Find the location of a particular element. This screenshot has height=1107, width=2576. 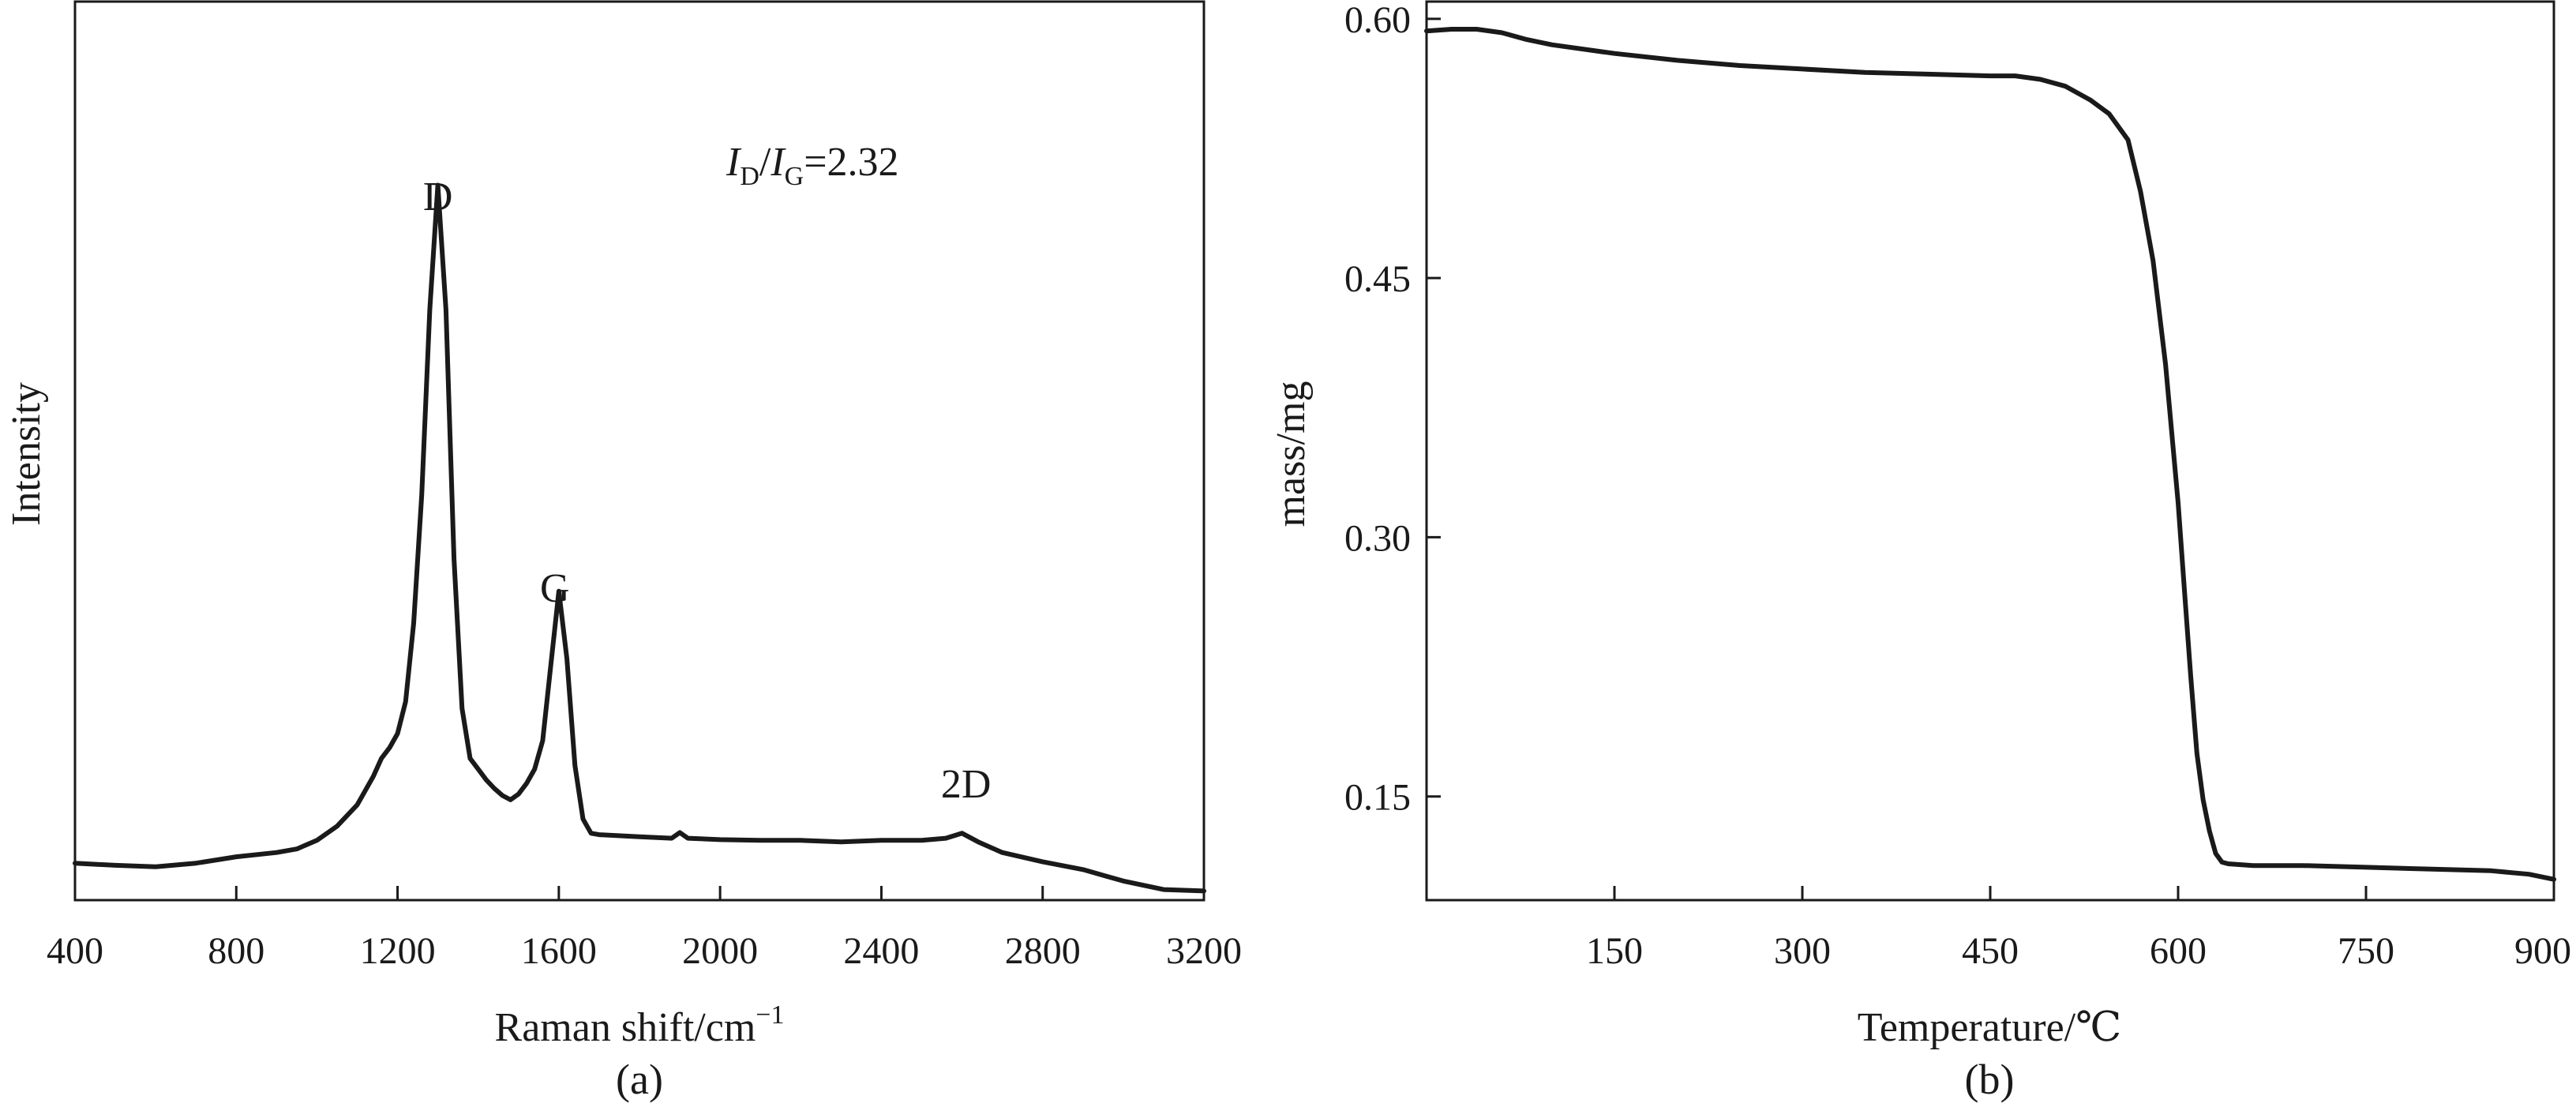

panel-b-y-tick-label: 0.45 is located at coordinates (1377, 279).